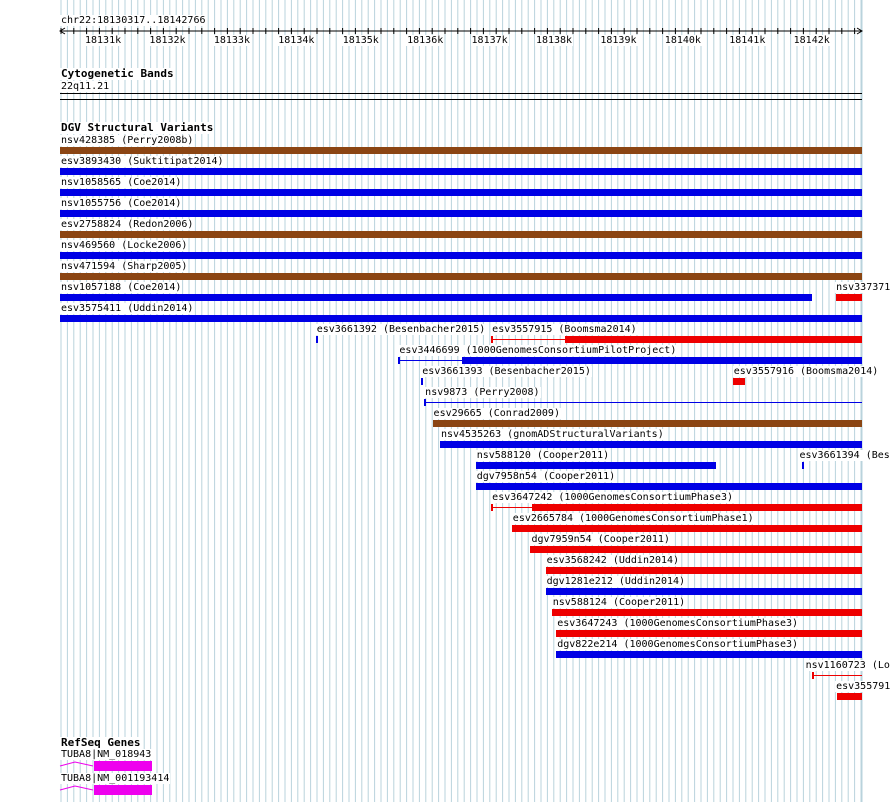 Image resolution: width=890 pixels, height=802 pixels. What do you see at coordinates (747, 40) in the screenshot?
I see `ruler-tick-label: 18141k` at bounding box center [747, 40].